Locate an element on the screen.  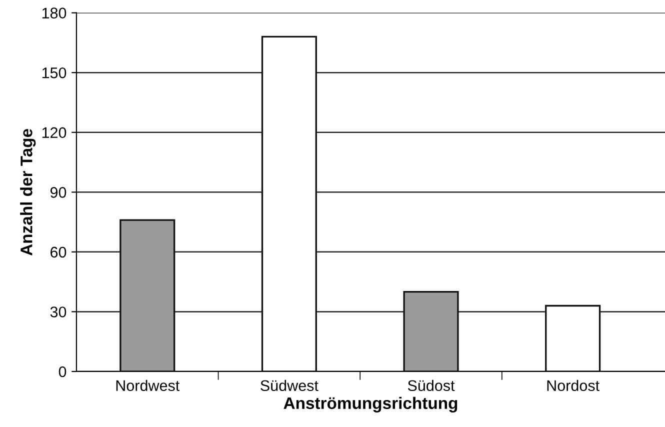
y-tick-label: 0 is located at coordinates (62, 372).